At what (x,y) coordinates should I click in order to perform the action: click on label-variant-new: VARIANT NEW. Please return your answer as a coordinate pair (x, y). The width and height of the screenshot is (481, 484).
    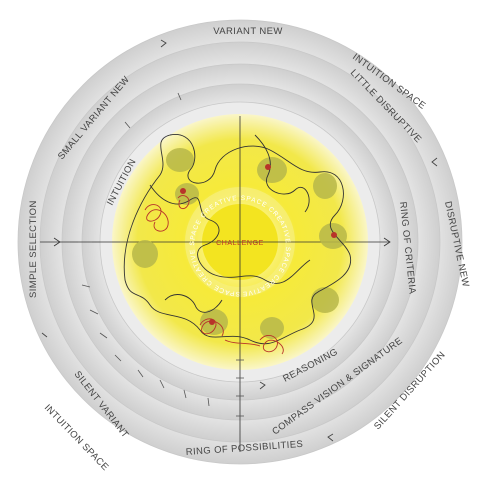
    Looking at the image, I should click on (248, 31).